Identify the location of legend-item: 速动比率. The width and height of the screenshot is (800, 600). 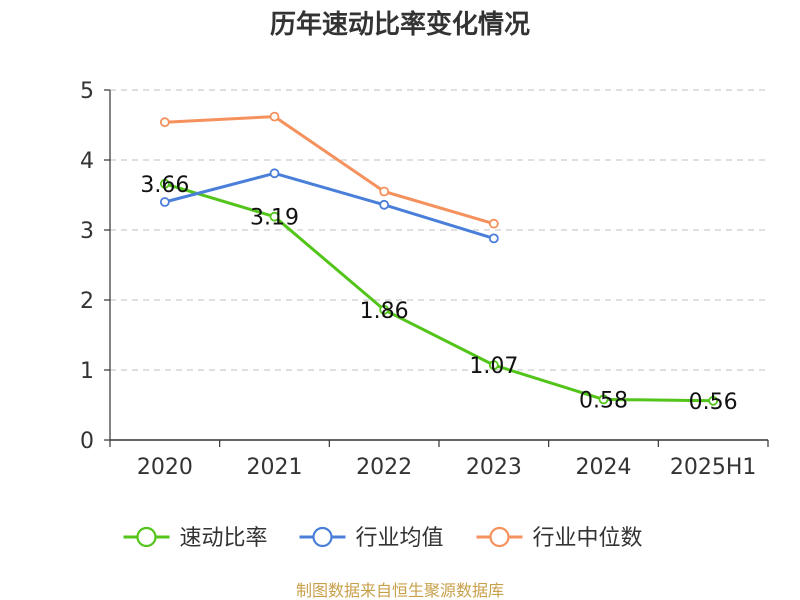
(195, 538).